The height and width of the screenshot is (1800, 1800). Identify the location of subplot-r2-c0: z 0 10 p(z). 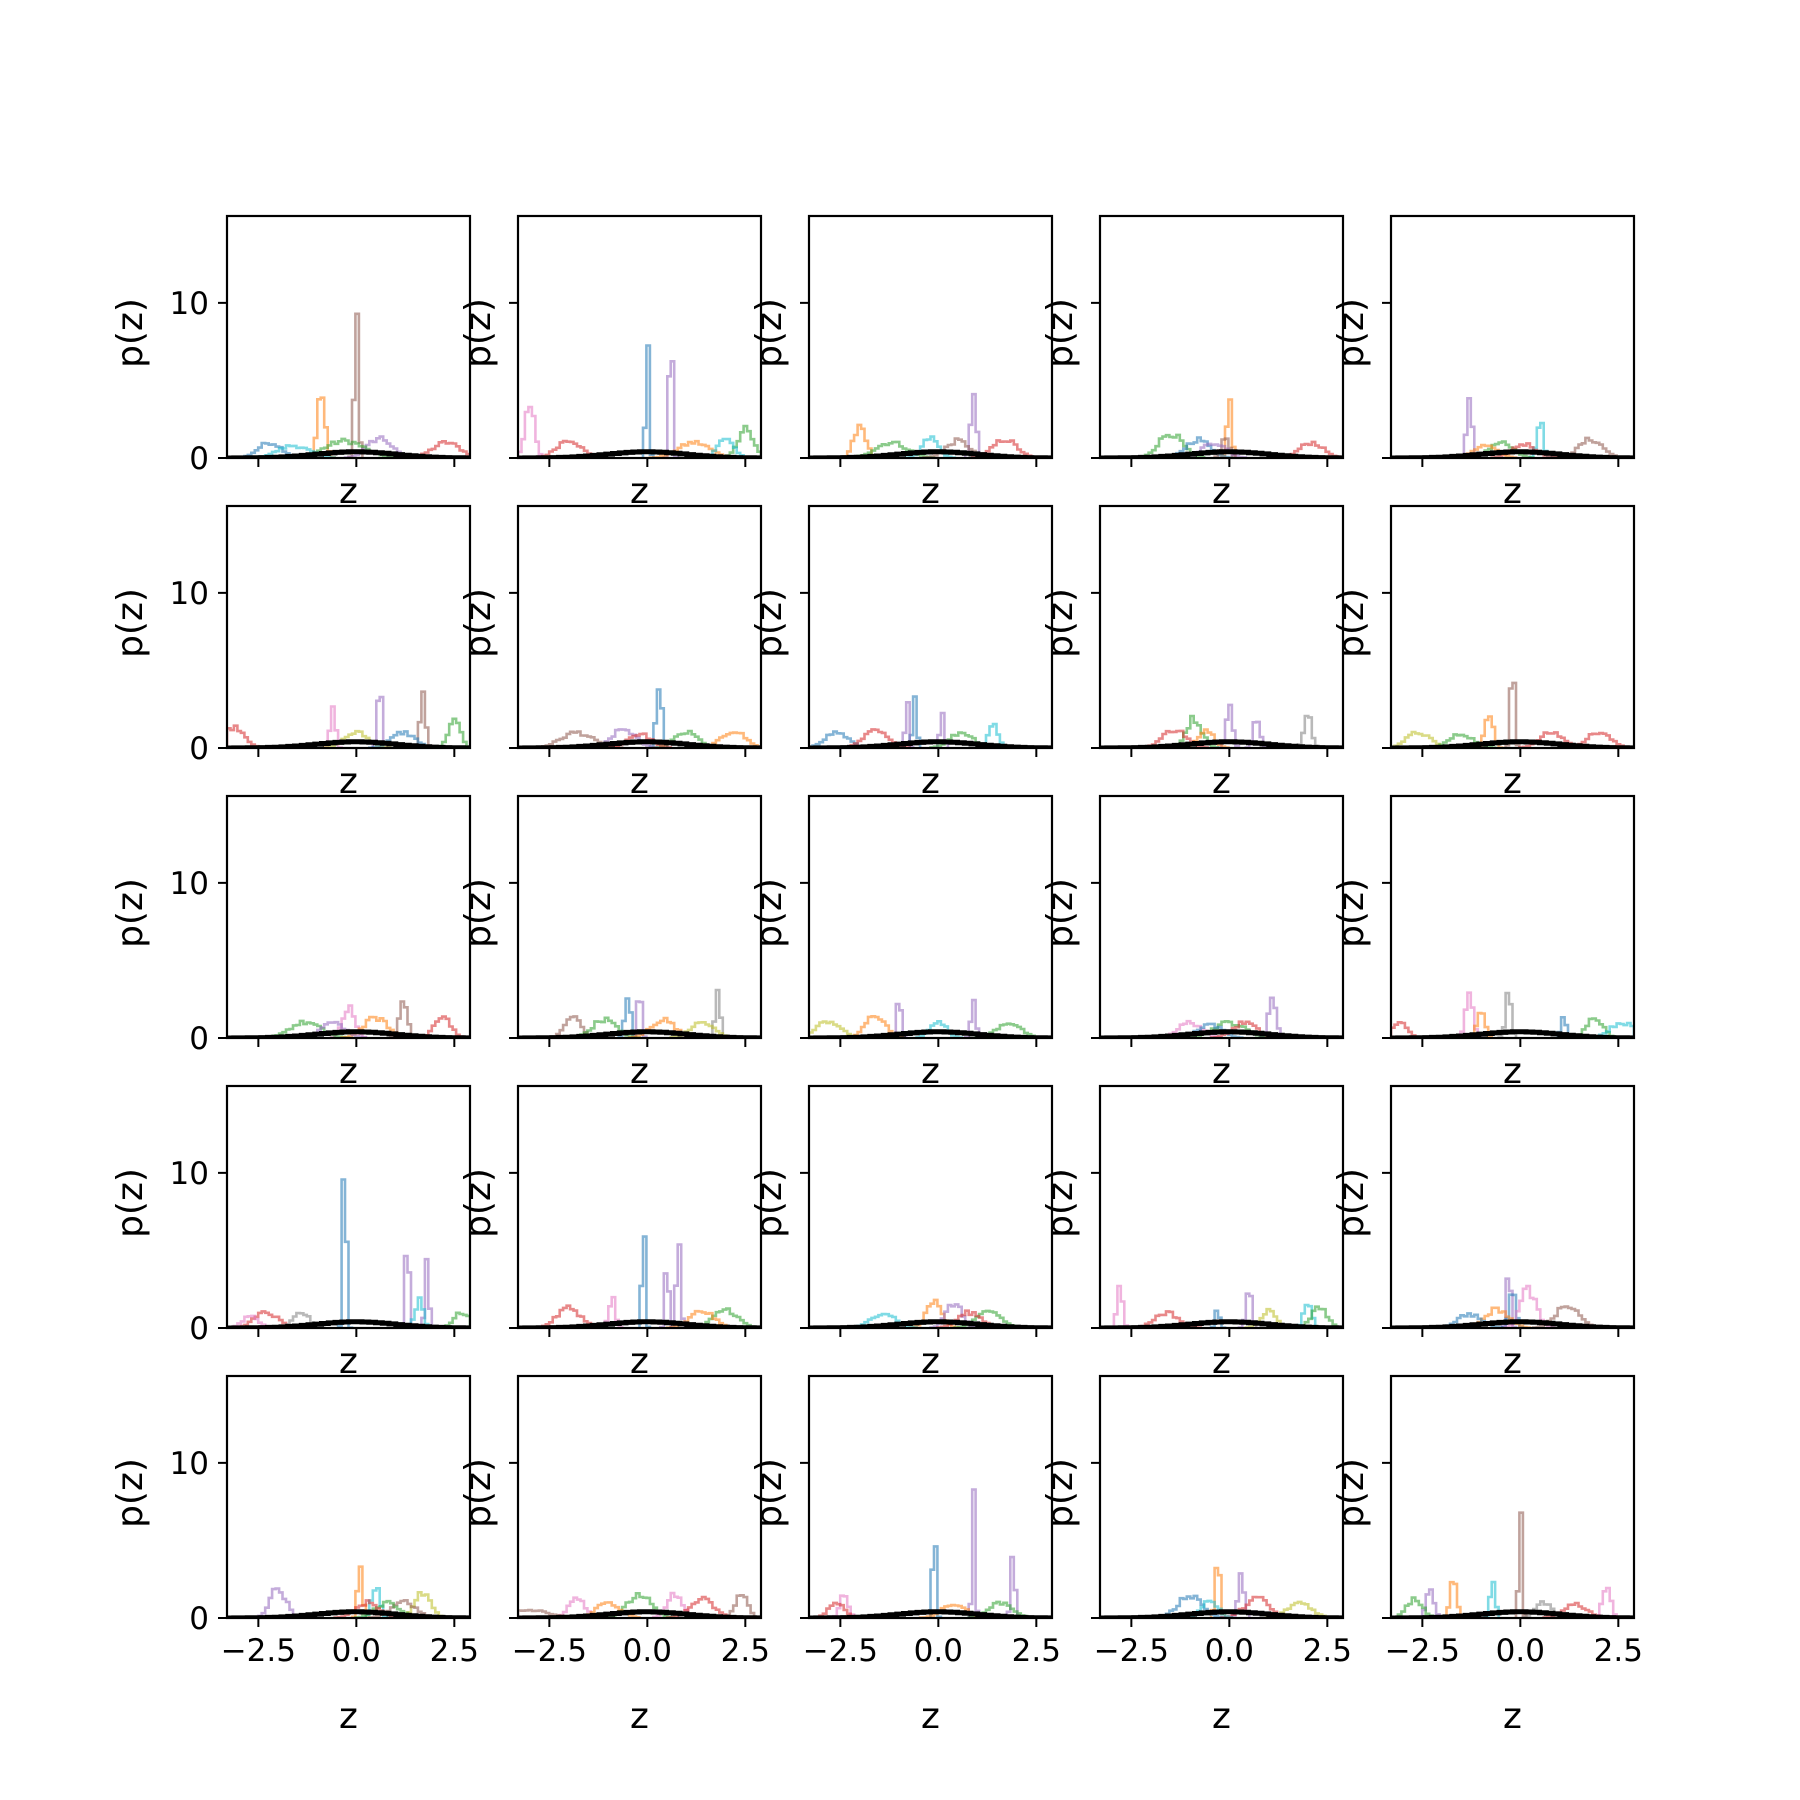
(291, 943).